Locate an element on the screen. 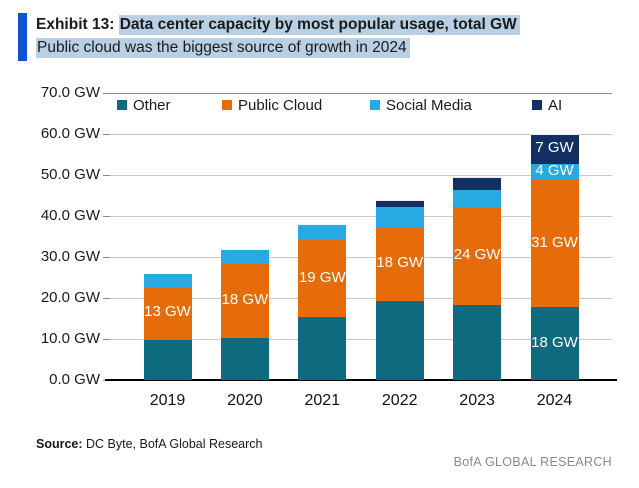  bar-value-label-2019: 13 GW is located at coordinates (167, 312).